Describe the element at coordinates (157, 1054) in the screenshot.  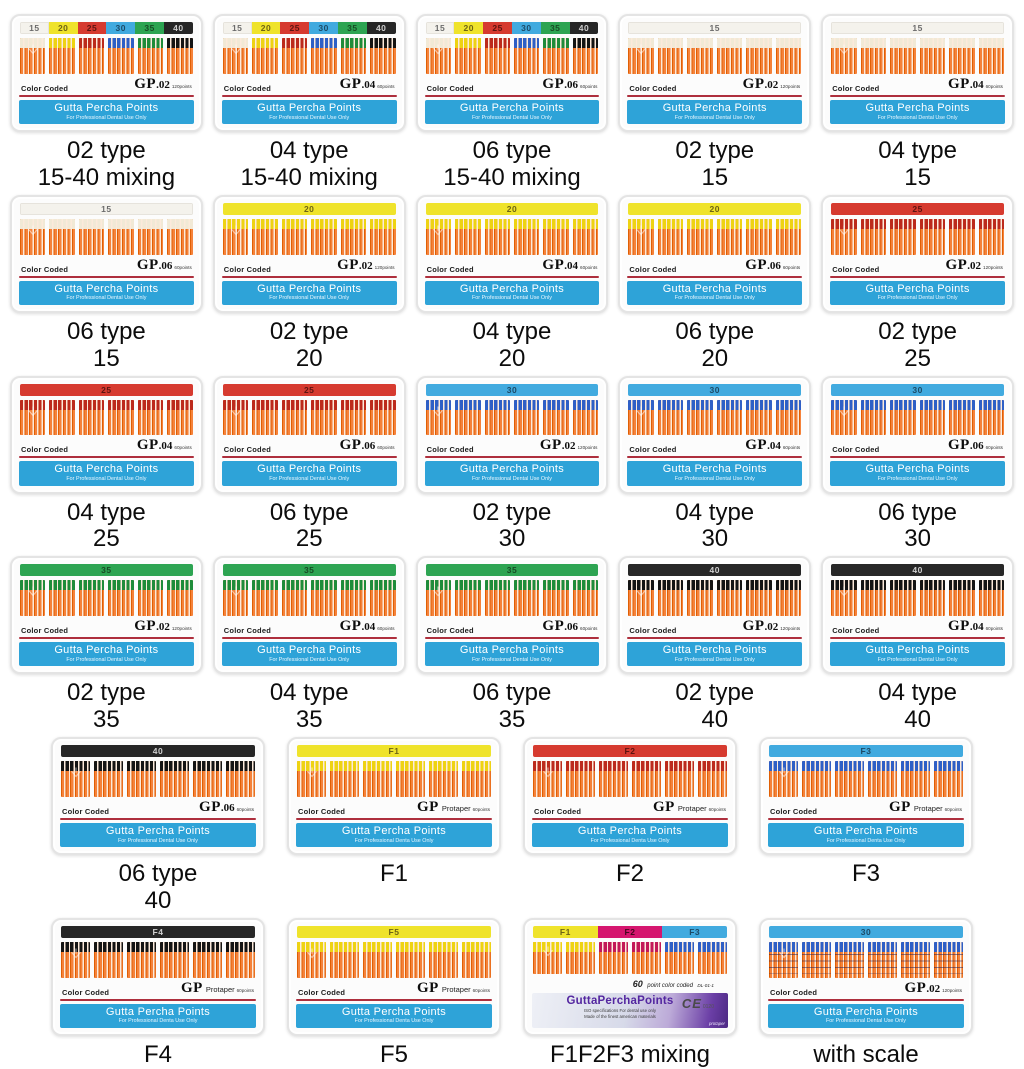
I see `caption-line: F4` at that location.